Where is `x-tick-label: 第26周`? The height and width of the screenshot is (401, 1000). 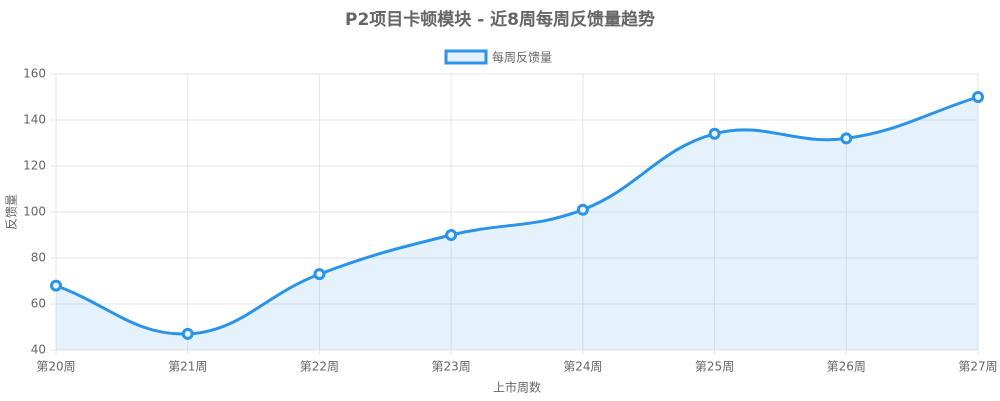
x-tick-label: 第26周 is located at coordinates (846, 367).